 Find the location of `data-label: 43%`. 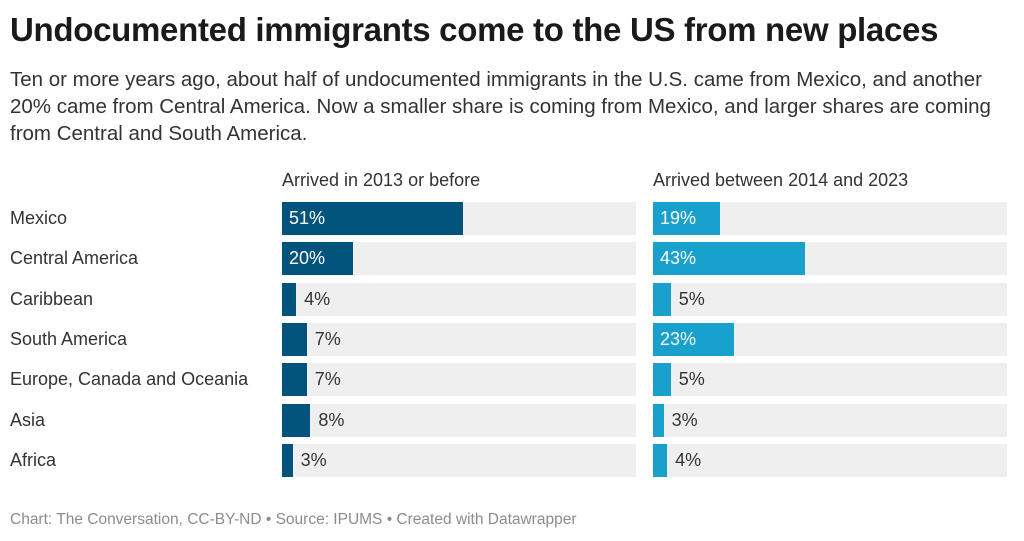

data-label: 43% is located at coordinates (678, 258).